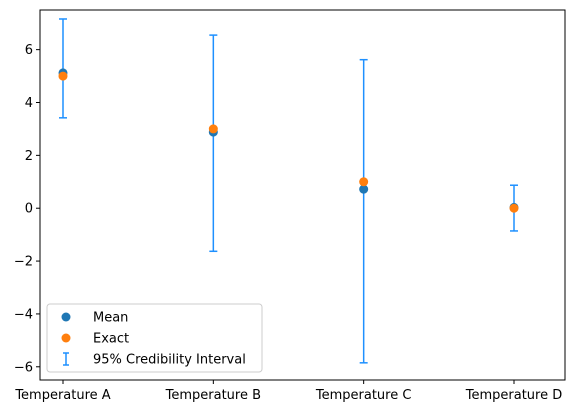 The image size is (575, 413). What do you see at coordinates (363, 395) in the screenshot?
I see `x-tick-label: Temperature C` at bounding box center [363, 395].